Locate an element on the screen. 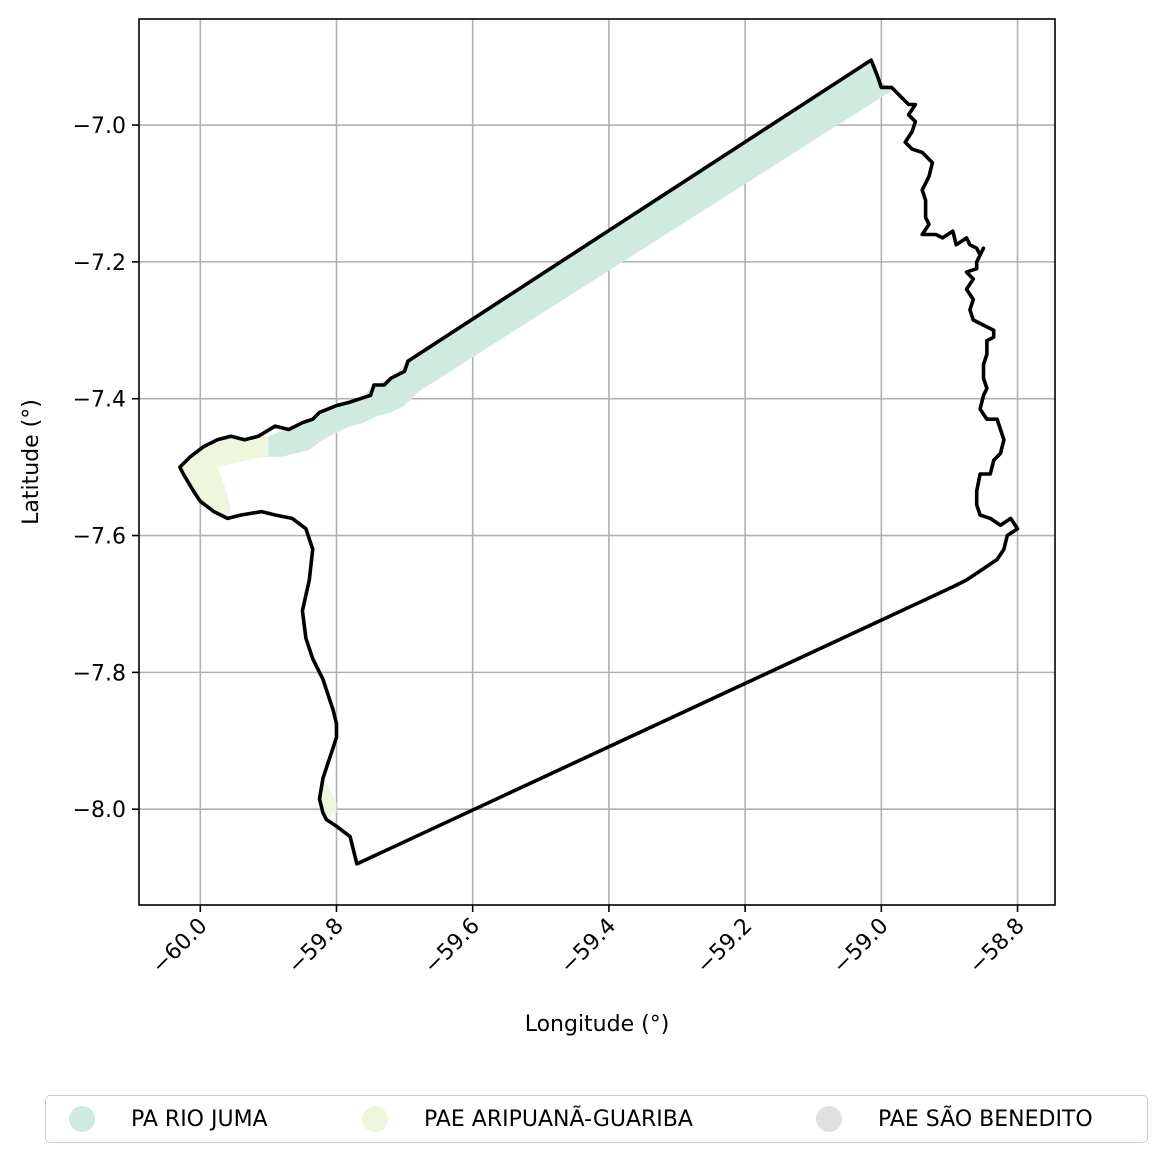 Image resolution: width=1168 pixels, height=1163 pixels. region-pae-aripuan-guariba is located at coordinates (224, 477).